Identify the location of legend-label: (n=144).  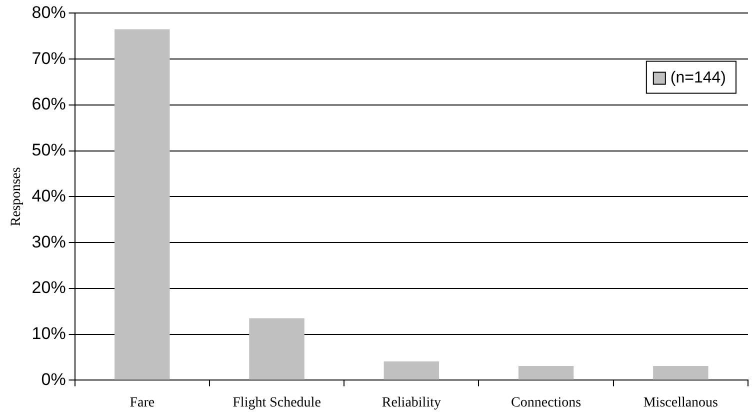
(698, 78).